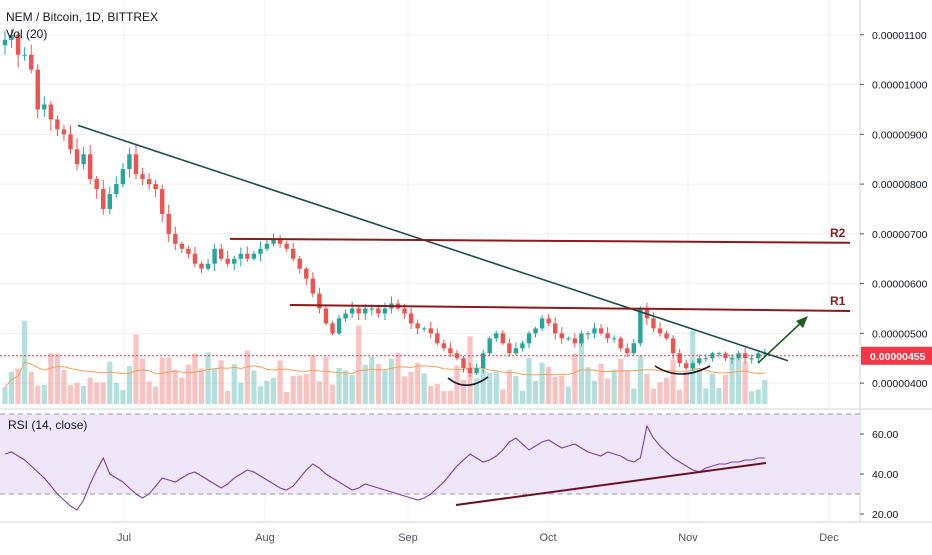  What do you see at coordinates (802, 322) in the screenshot?
I see `breakout-arrow-head` at bounding box center [802, 322].